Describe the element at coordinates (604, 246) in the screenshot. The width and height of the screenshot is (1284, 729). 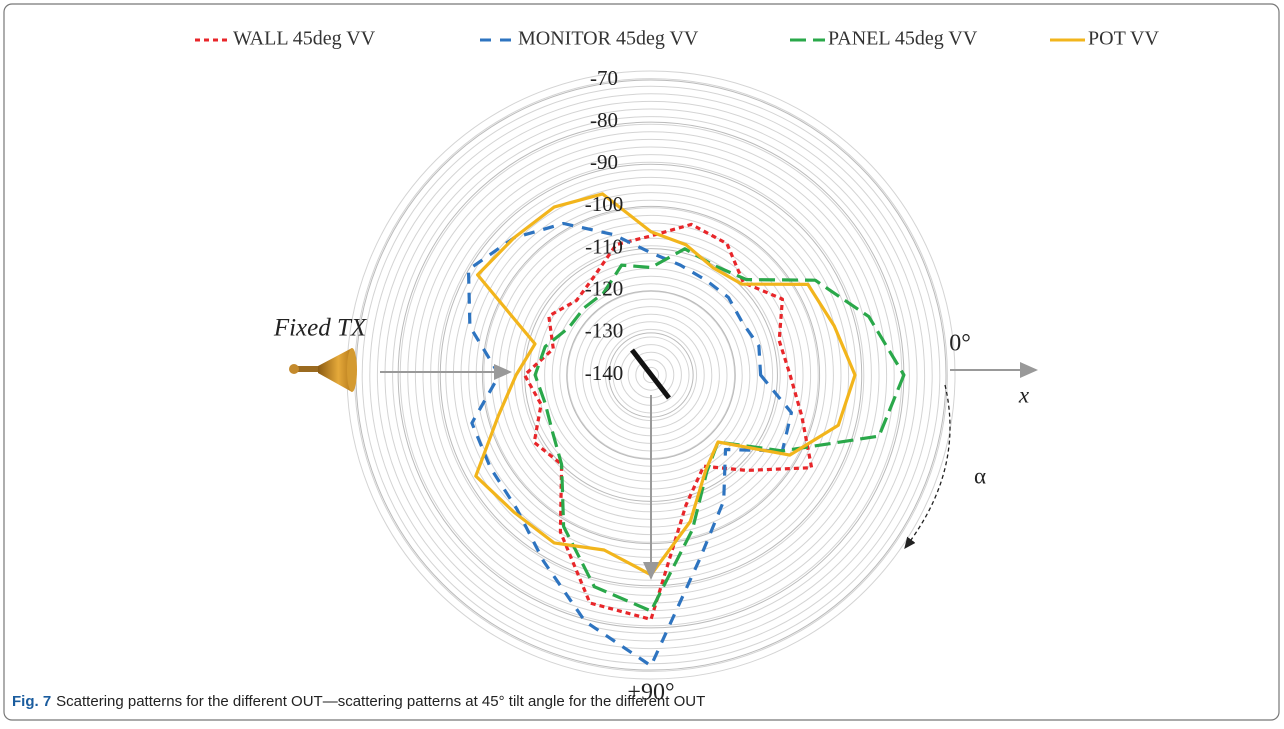
I see `r-tick-label: -110` at that location.